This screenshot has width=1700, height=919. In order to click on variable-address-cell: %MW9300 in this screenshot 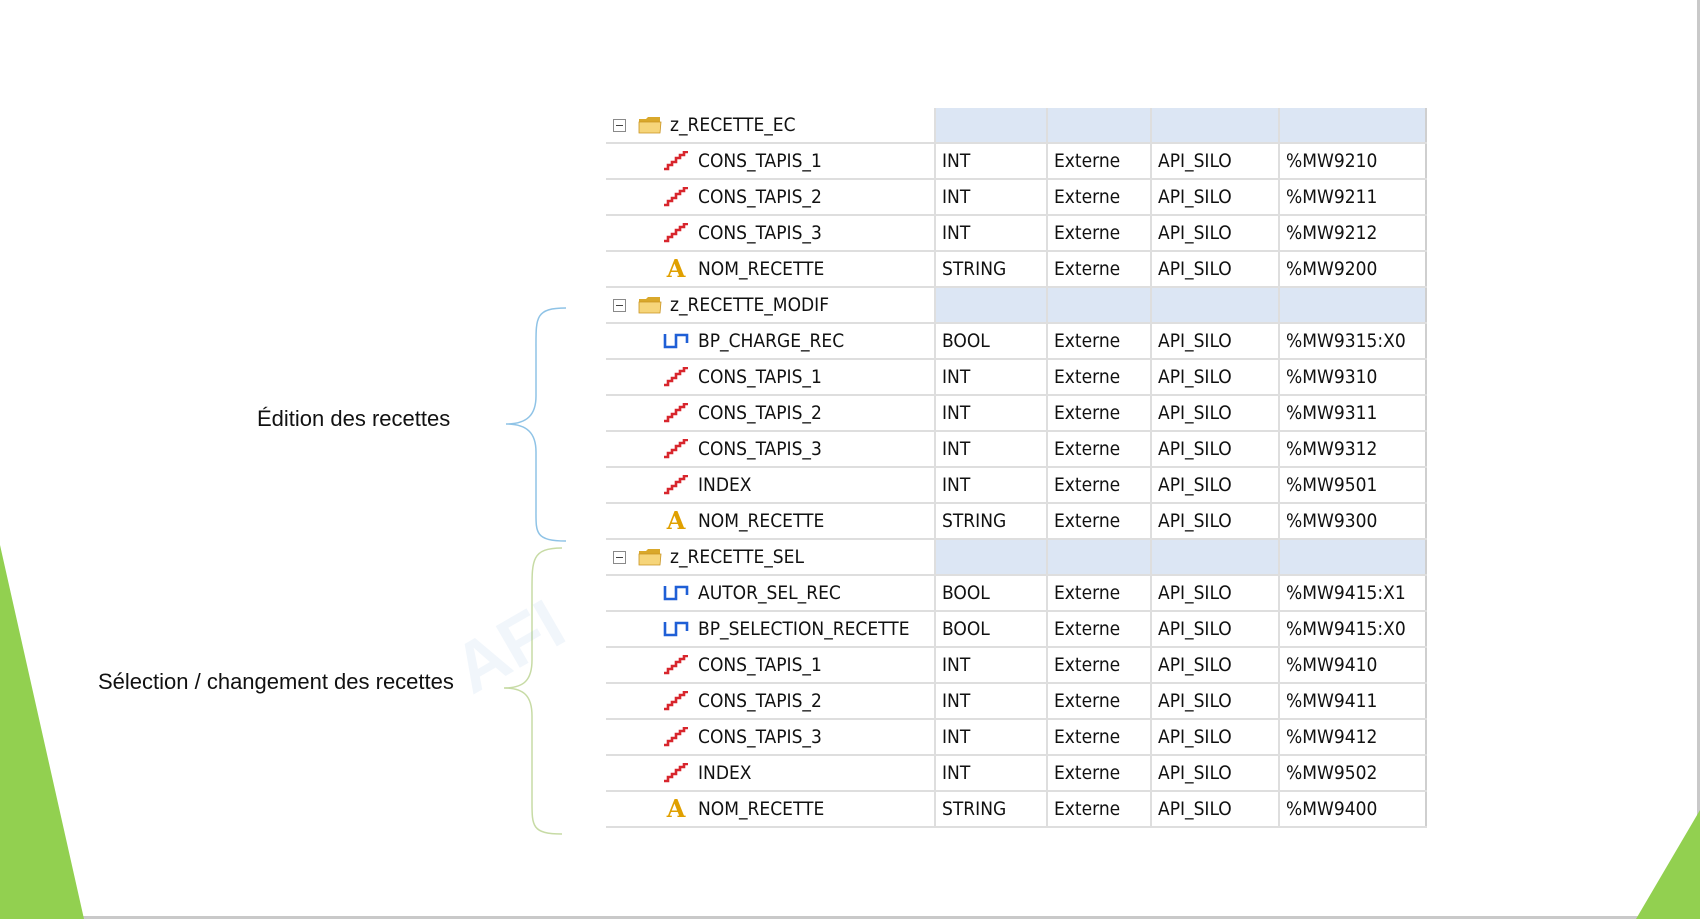, I will do `click(1353, 521)`.